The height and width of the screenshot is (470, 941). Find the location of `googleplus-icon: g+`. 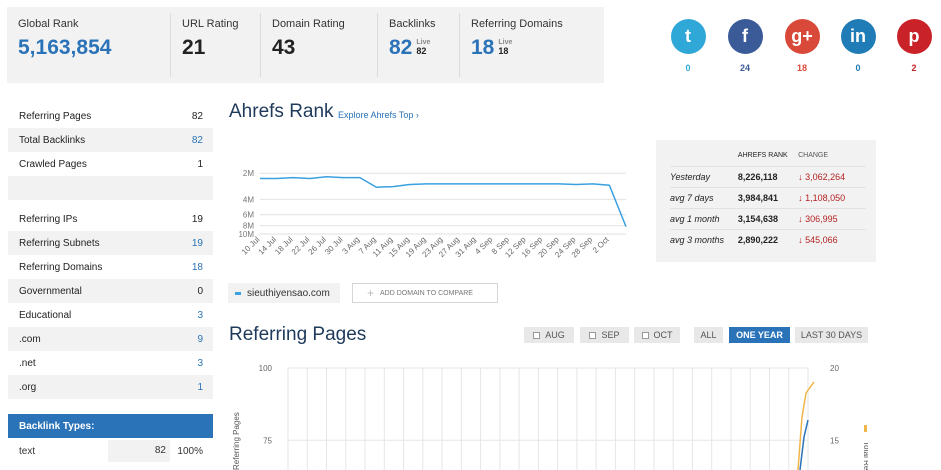

googleplus-icon: g+ is located at coordinates (802, 36).